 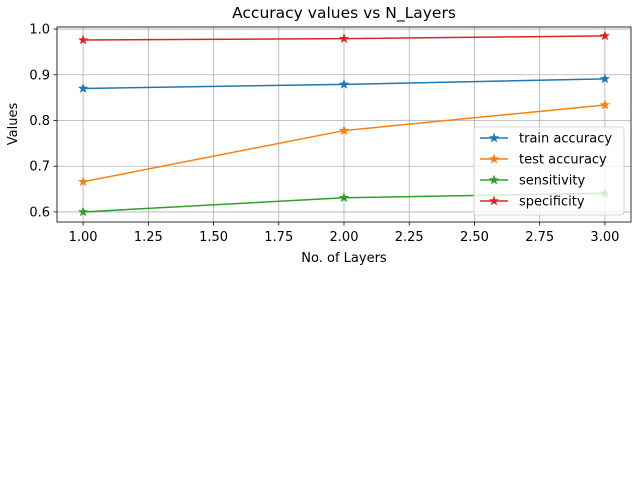 What do you see at coordinates (344, 13) in the screenshot?
I see `chart-title: Accuracy values vs N_Layers` at bounding box center [344, 13].